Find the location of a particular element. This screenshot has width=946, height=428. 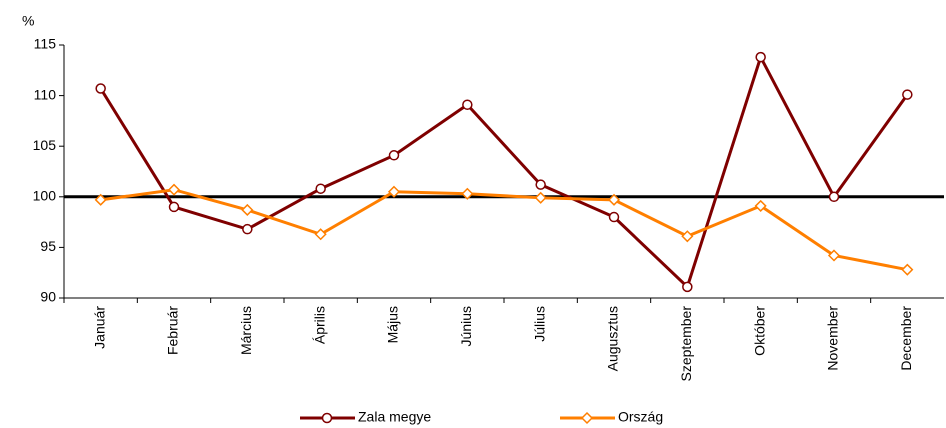

x-tick-label: December is located at coordinates (906, 338).